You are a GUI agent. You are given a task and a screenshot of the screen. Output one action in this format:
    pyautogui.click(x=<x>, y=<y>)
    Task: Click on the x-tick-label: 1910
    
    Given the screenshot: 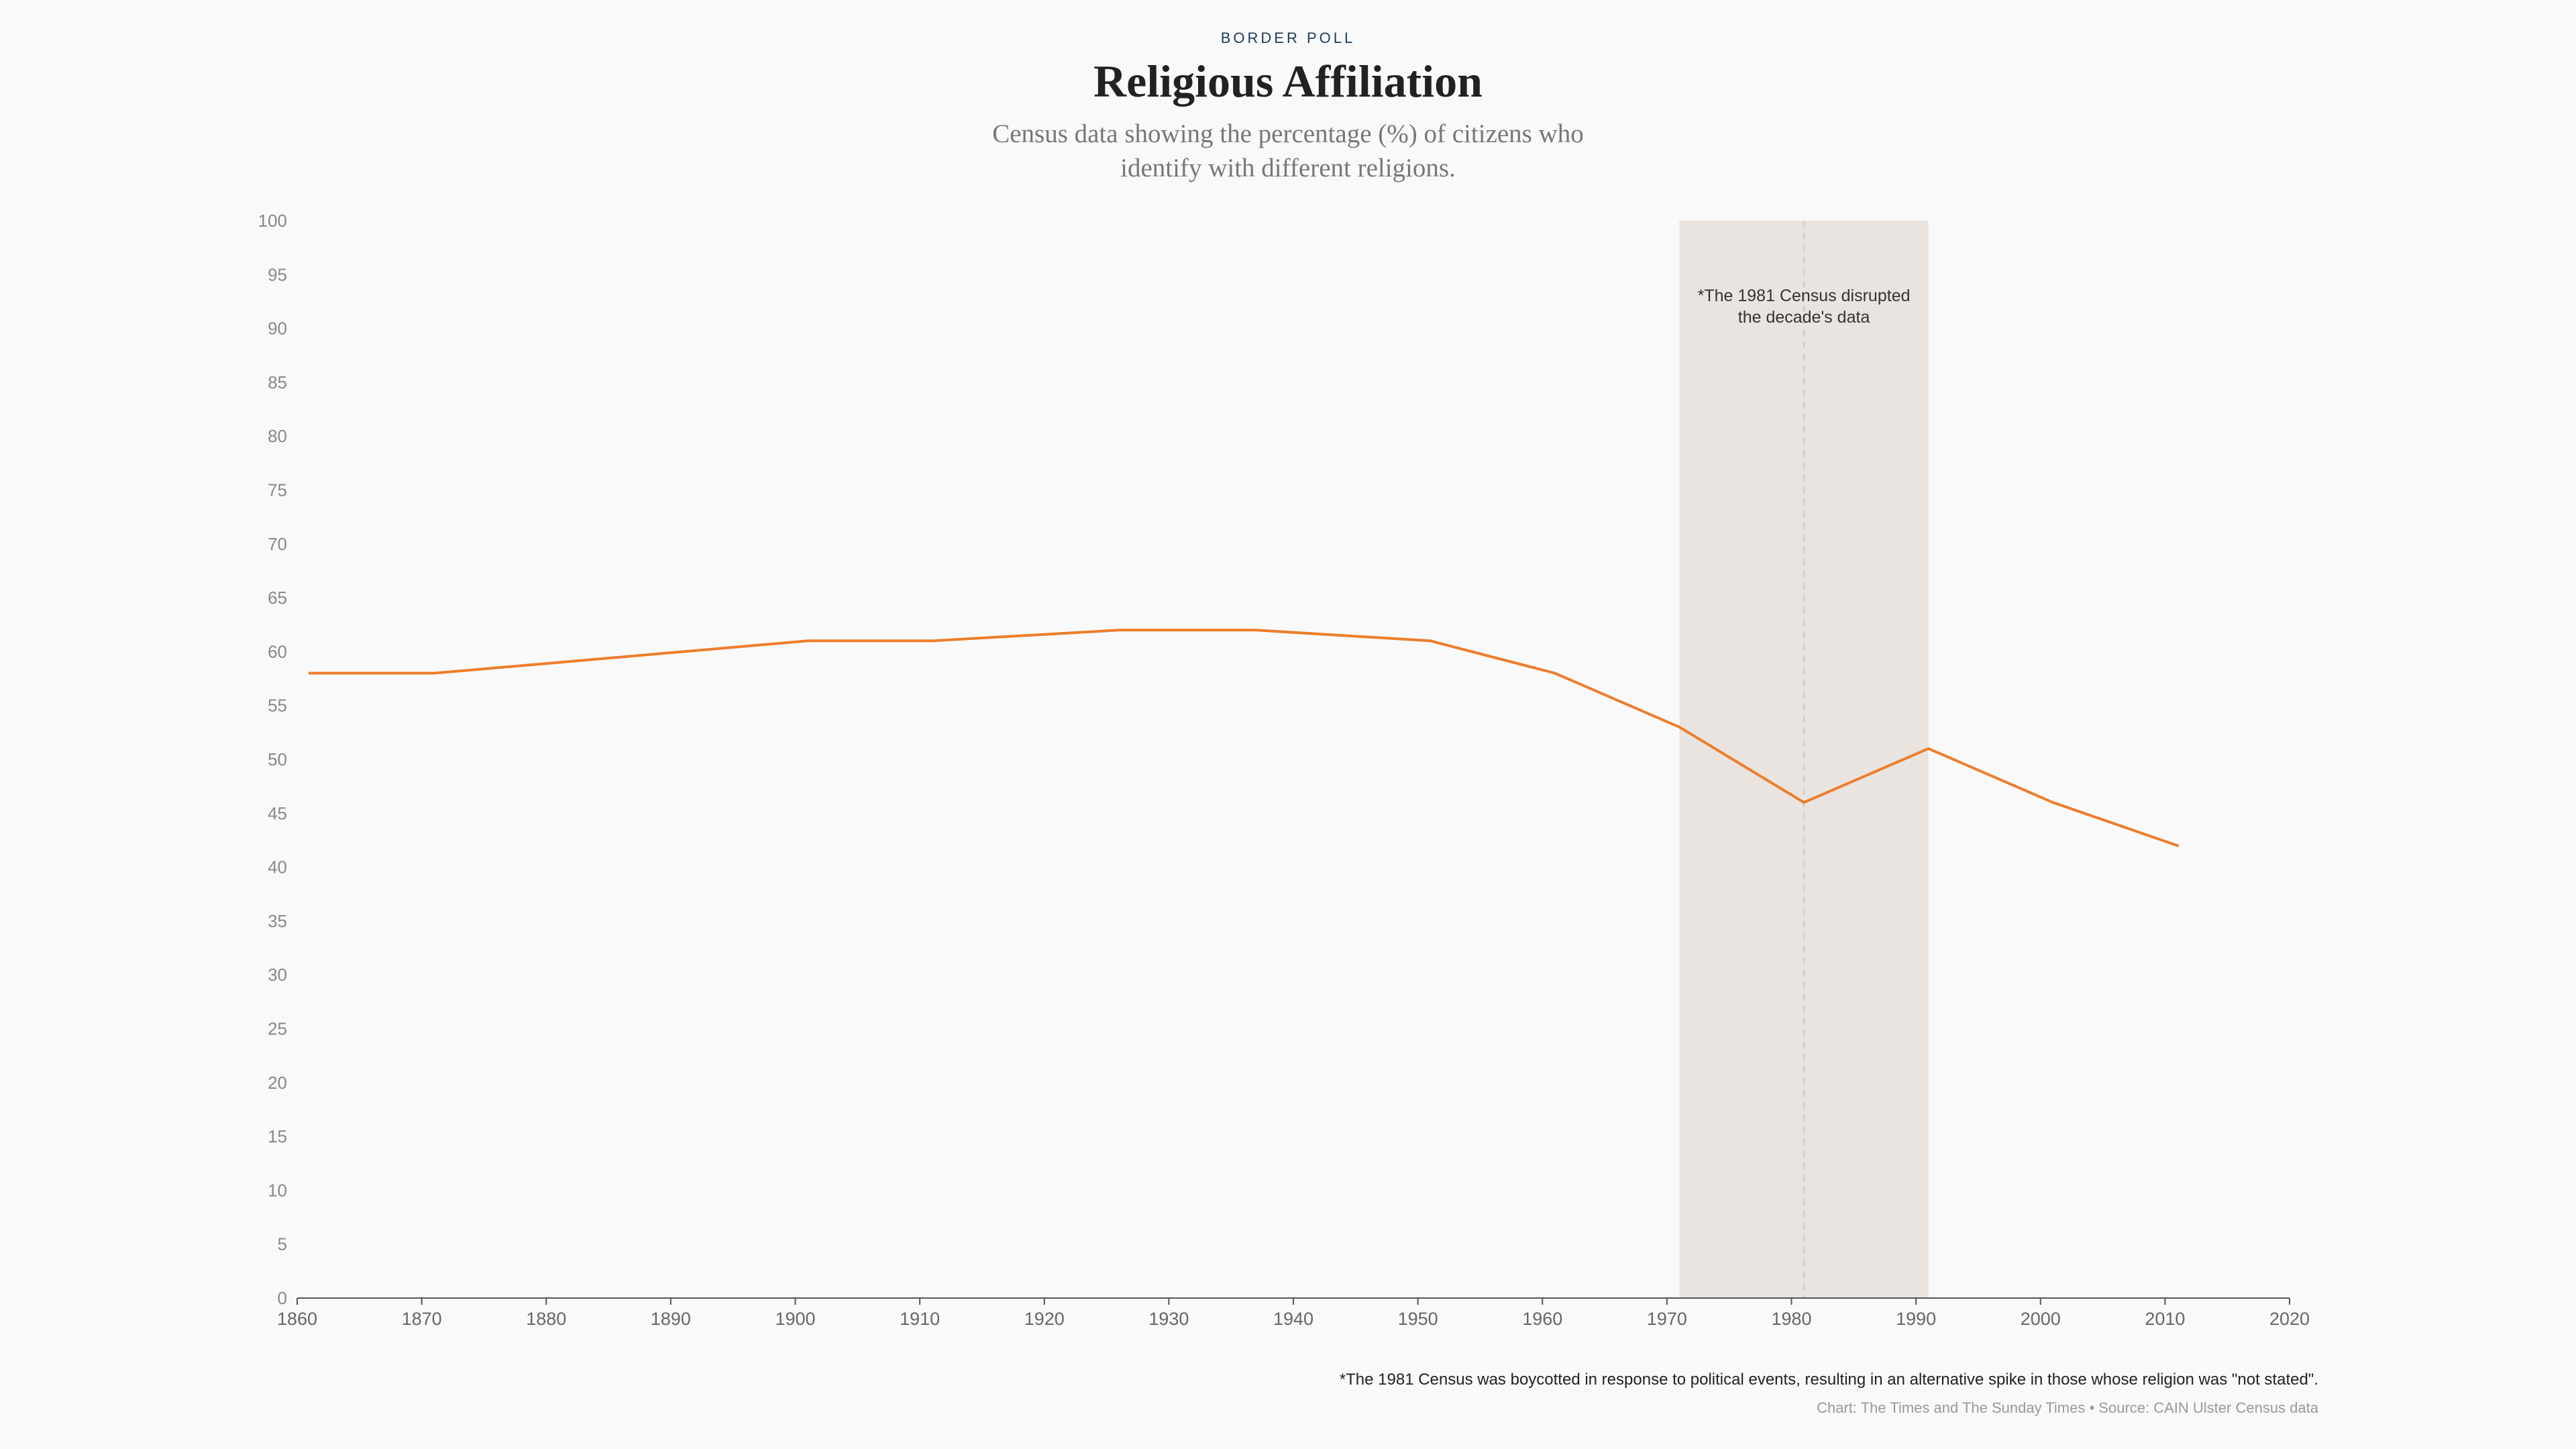 What is the action you would take?
    pyautogui.click(x=920, y=1319)
    